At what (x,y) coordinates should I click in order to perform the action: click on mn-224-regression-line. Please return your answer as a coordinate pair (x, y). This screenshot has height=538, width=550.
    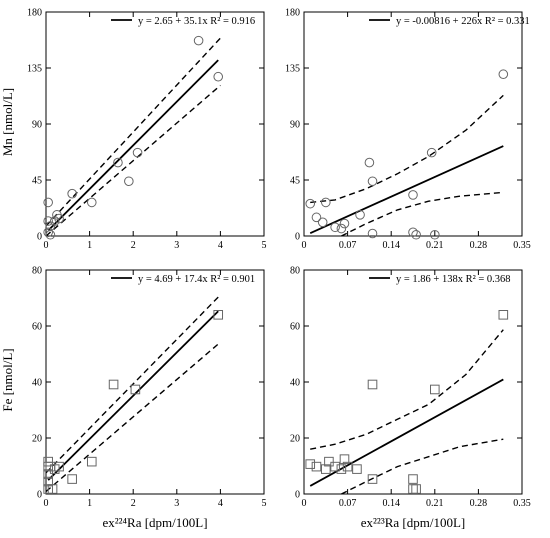
    Looking at the image, I should click on (133, 145).